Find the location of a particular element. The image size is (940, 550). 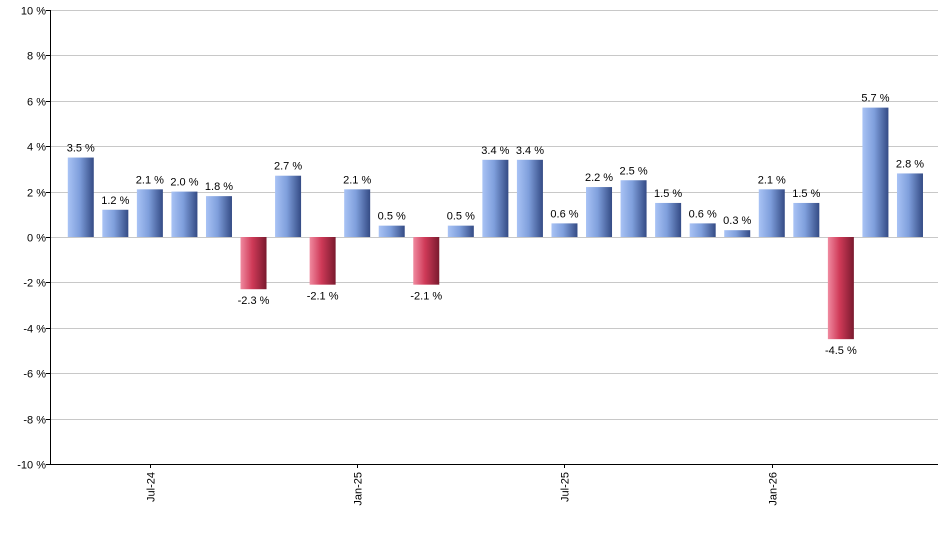

y-tick-label: 10 % is located at coordinates (33, 12).